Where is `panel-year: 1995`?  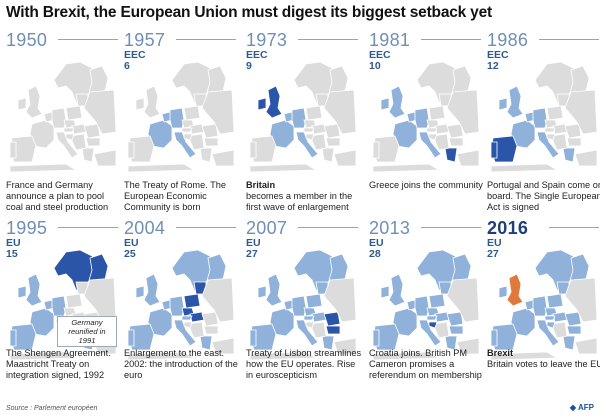 panel-year: 1995 is located at coordinates (27, 228).